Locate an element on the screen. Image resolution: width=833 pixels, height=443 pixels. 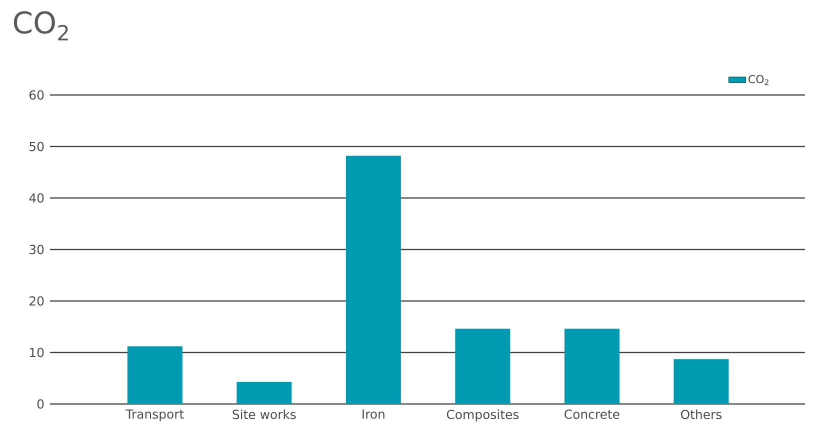
y-tick-label: 0 is located at coordinates (40, 404).